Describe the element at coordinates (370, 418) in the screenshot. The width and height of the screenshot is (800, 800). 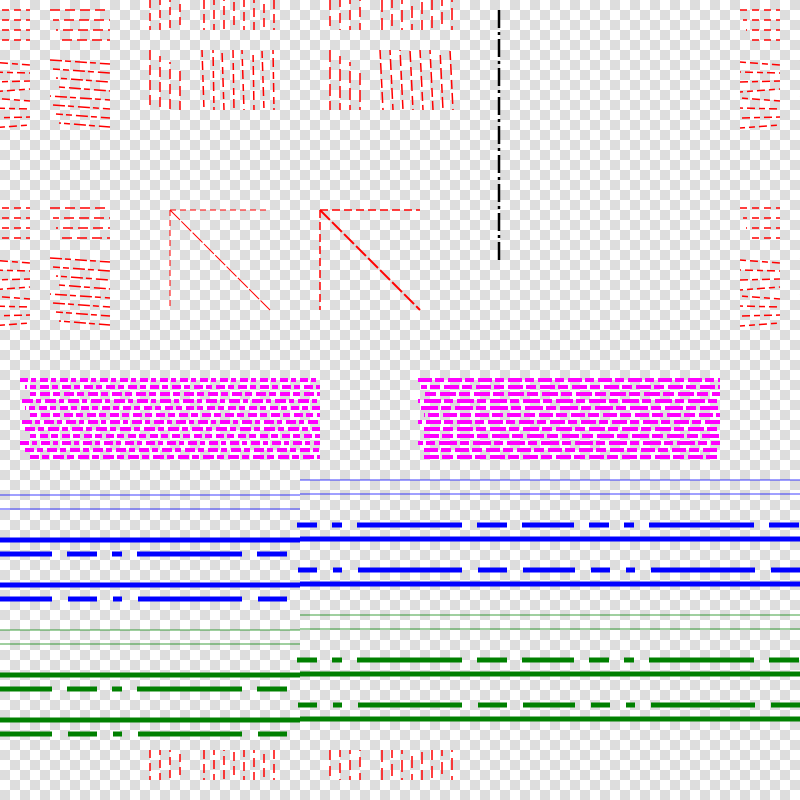
I see `magenta-dash-blocks` at that location.